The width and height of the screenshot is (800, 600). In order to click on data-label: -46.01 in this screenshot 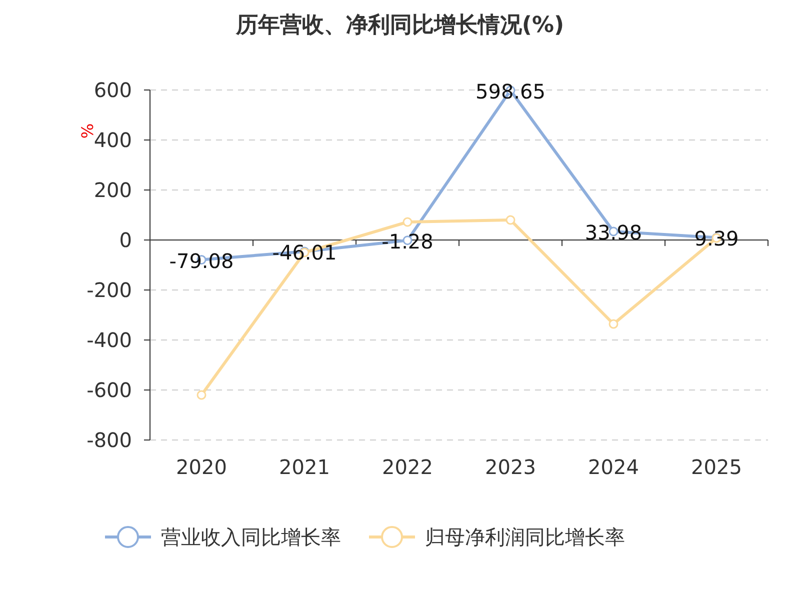, I will do `click(304, 252)`.